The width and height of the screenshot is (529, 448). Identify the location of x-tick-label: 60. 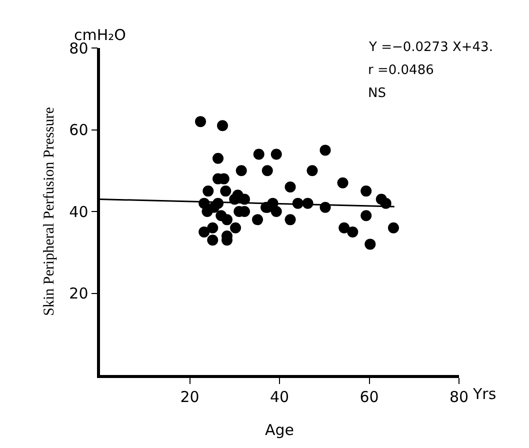
(369, 397).